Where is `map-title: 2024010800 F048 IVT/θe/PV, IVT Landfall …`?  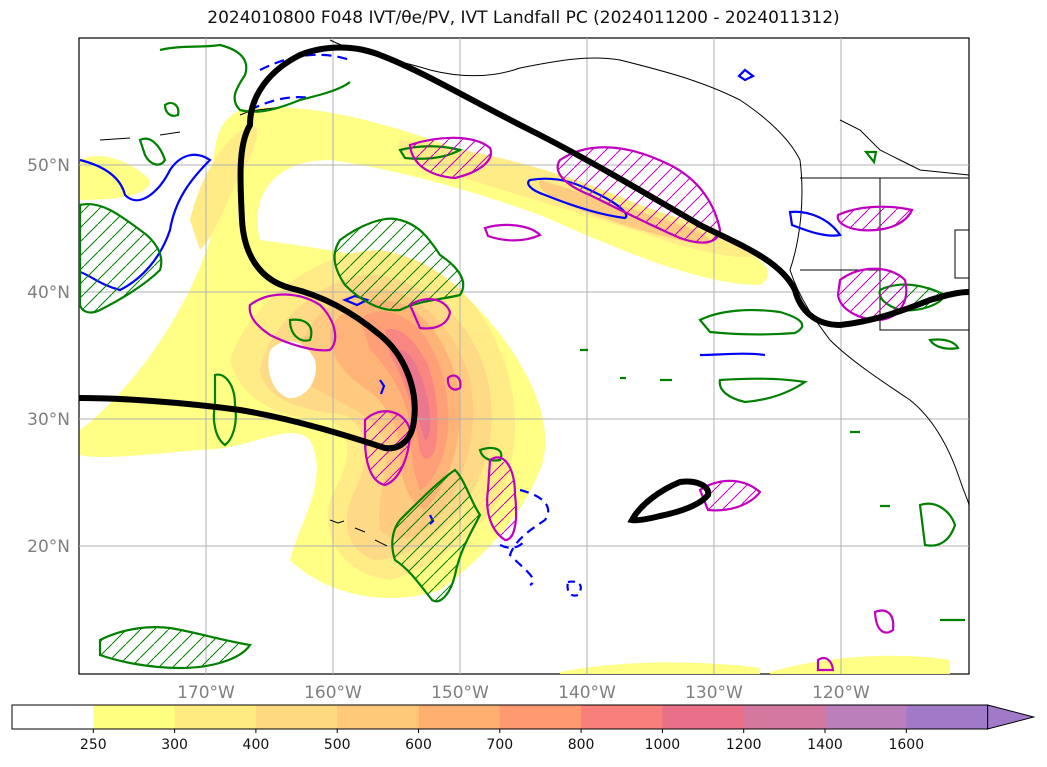 map-title: 2024010800 F048 IVT/θe/PV, IVT Landfall … is located at coordinates (523, 18).